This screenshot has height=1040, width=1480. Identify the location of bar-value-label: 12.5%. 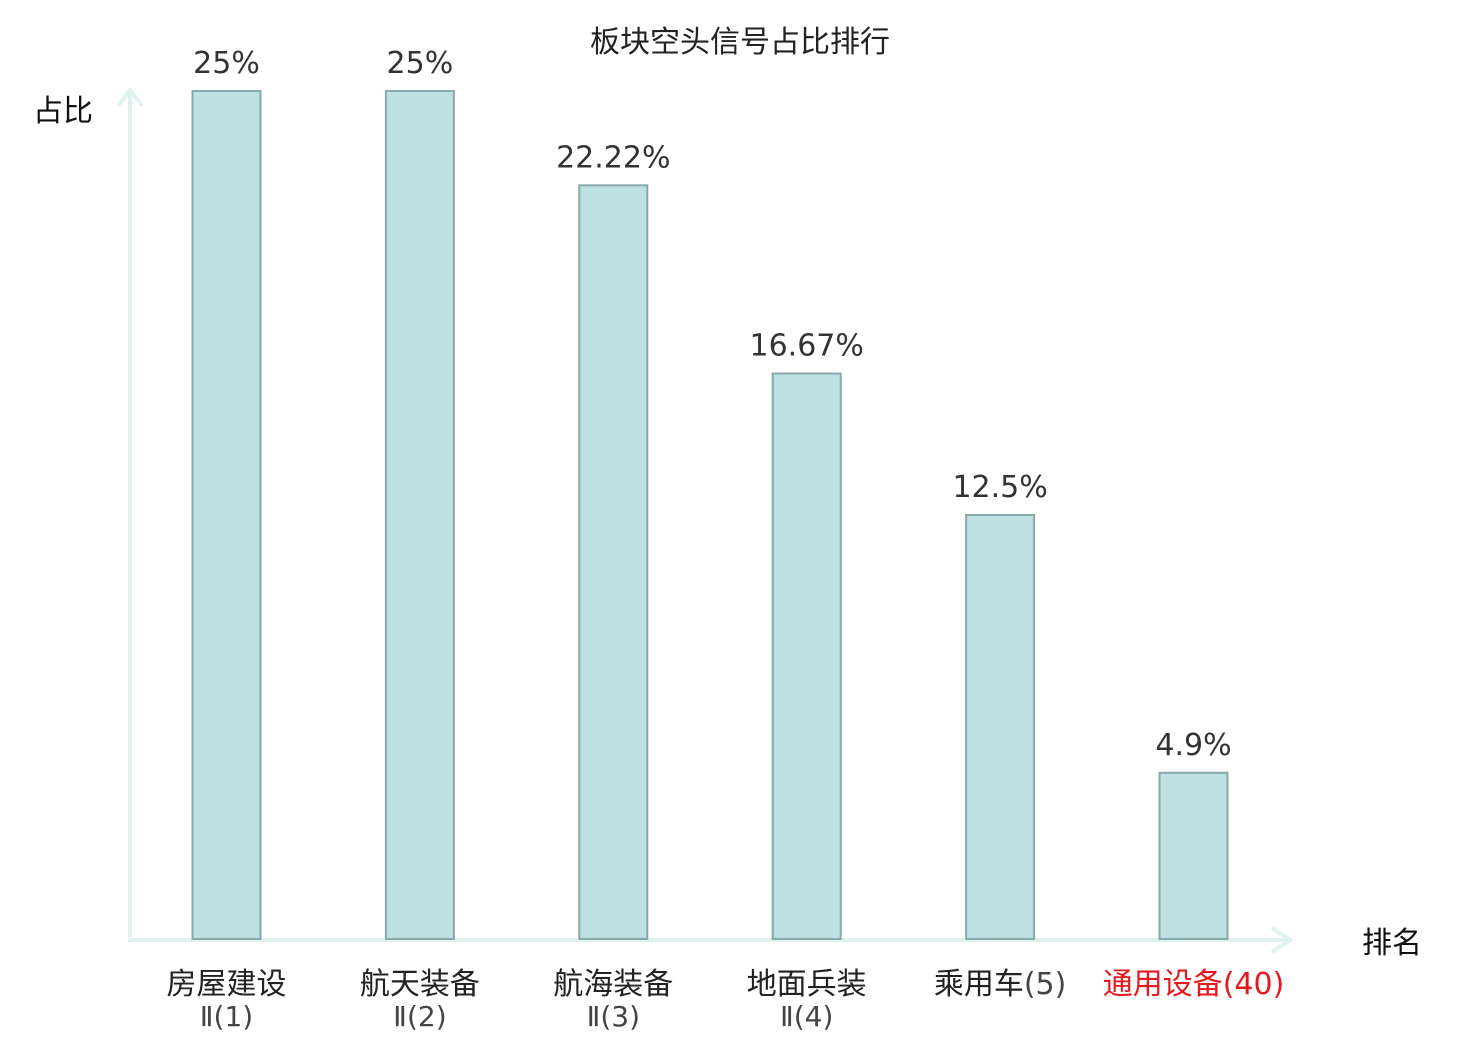
(999, 487).